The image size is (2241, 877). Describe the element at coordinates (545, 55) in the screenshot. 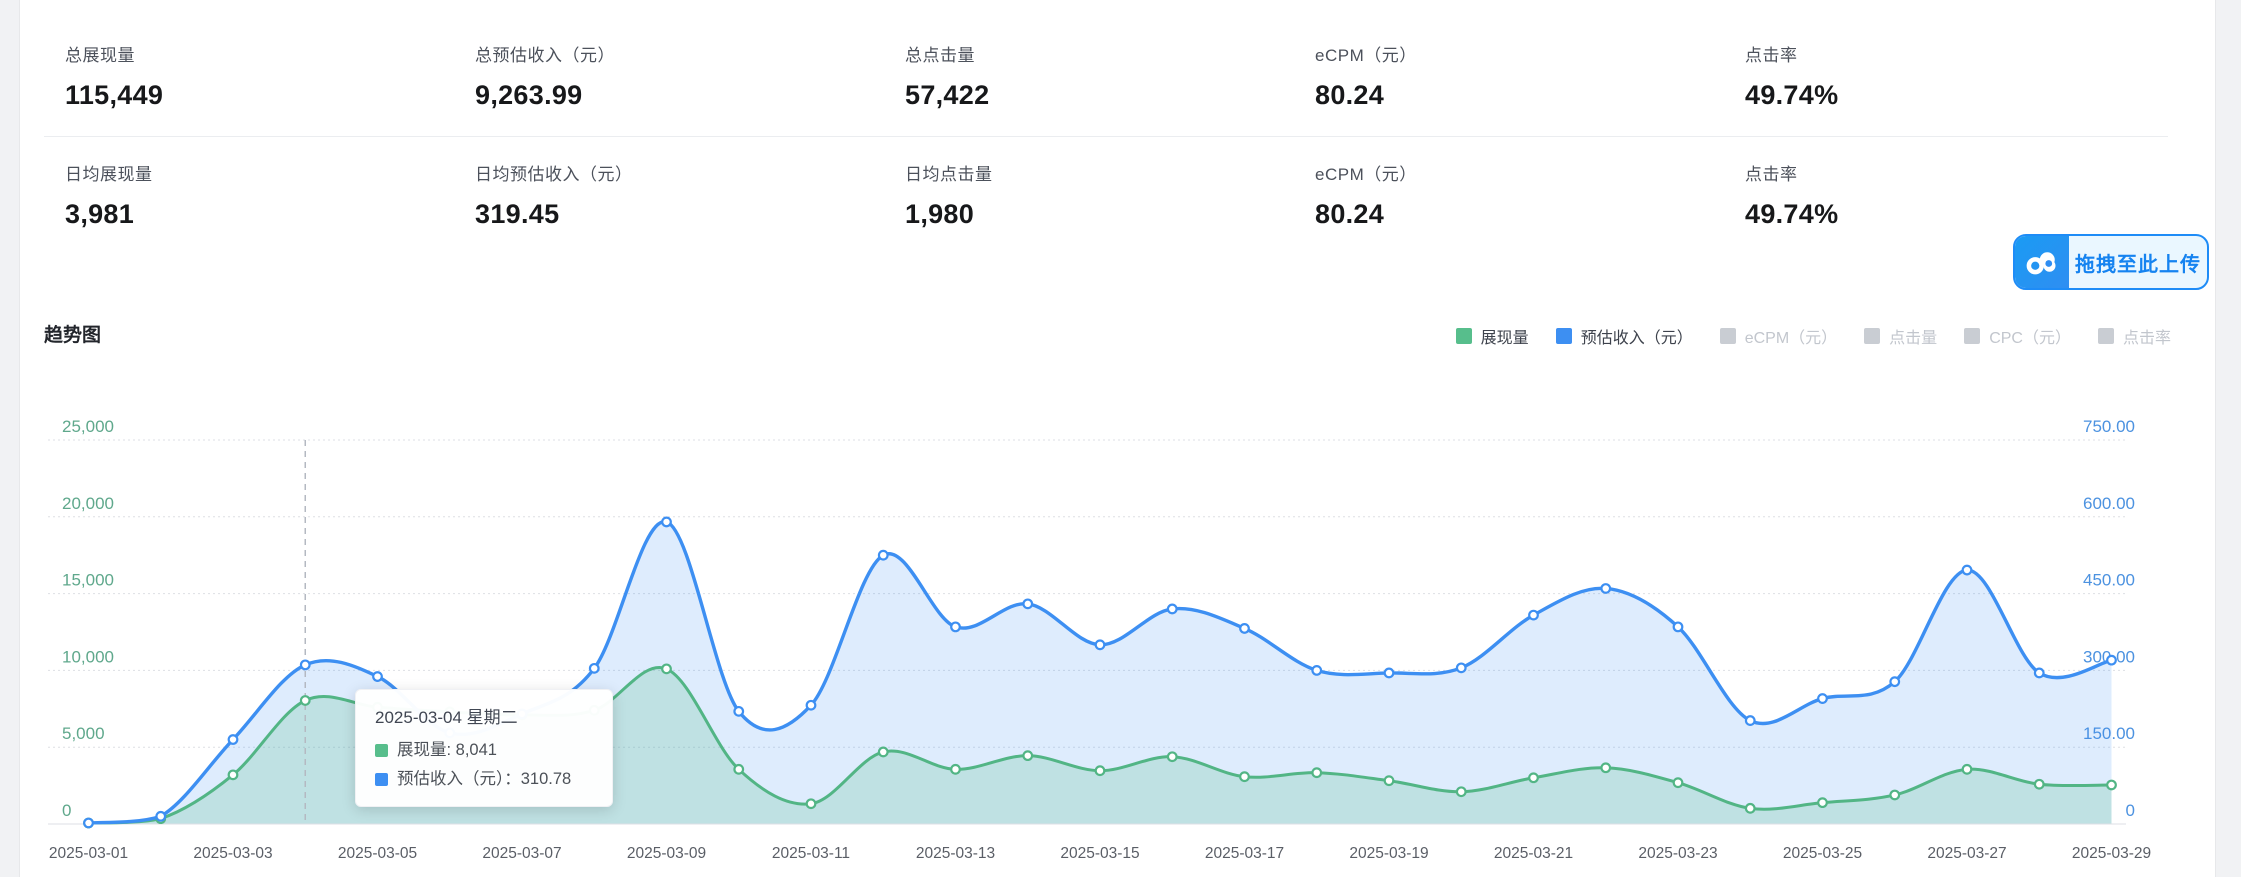

I see `stat-label: 总预估收入（元）` at that location.